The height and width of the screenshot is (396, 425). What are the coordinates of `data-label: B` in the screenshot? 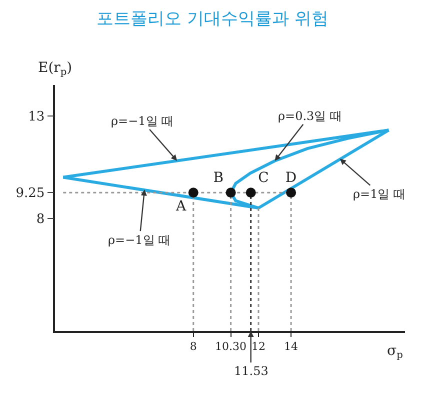 It's located at (218, 178).